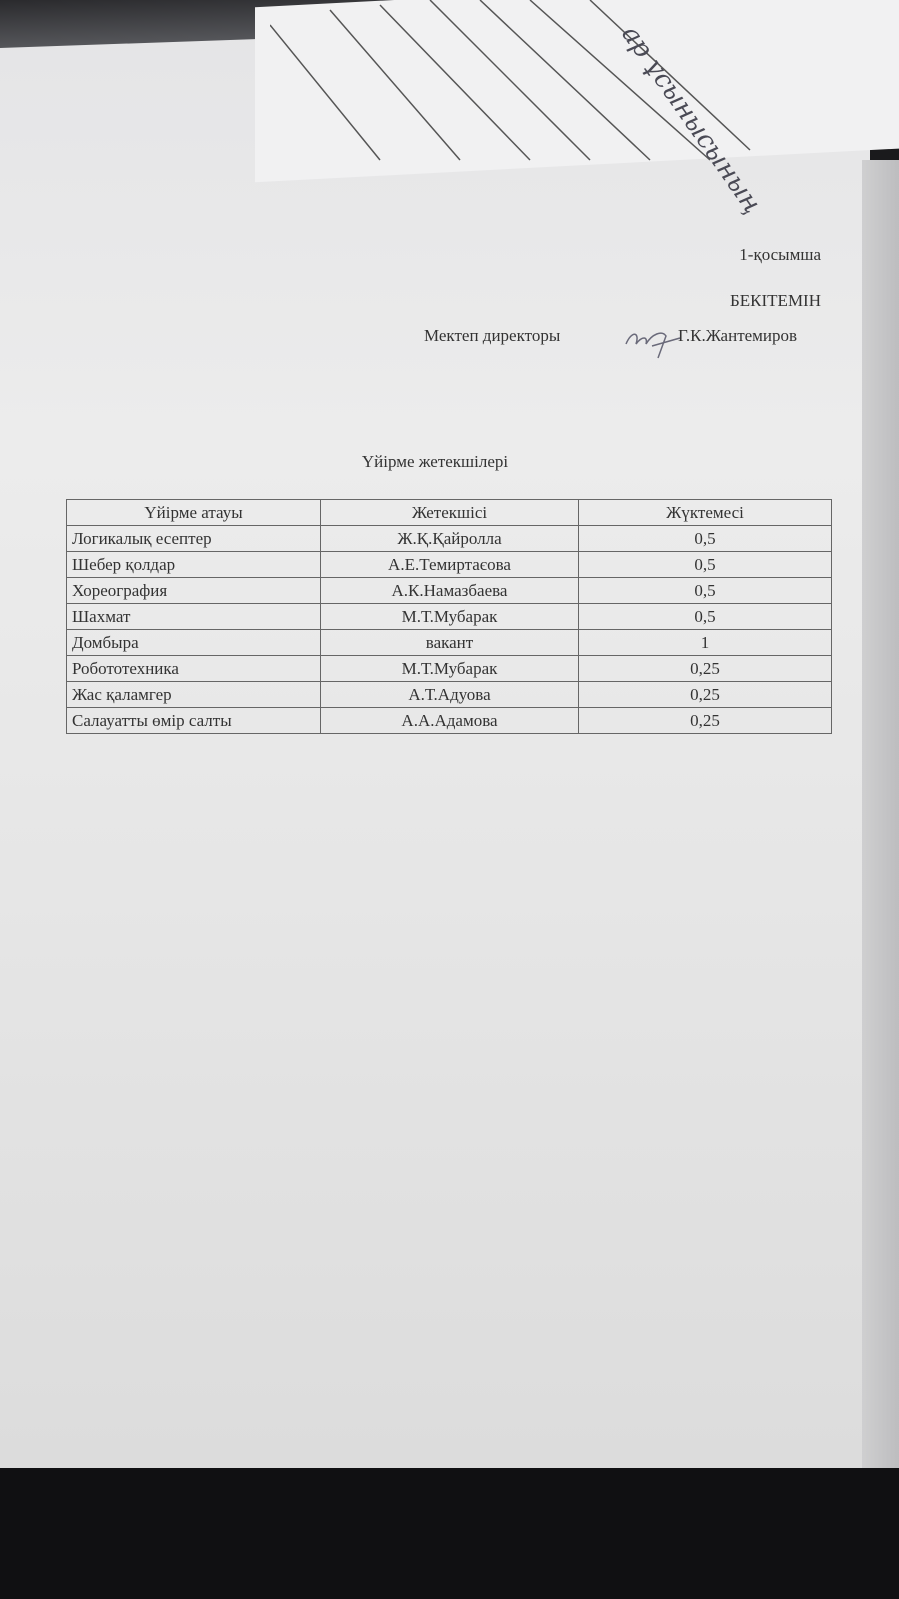  I want to click on club-name-cell: Хореография, so click(193, 590).